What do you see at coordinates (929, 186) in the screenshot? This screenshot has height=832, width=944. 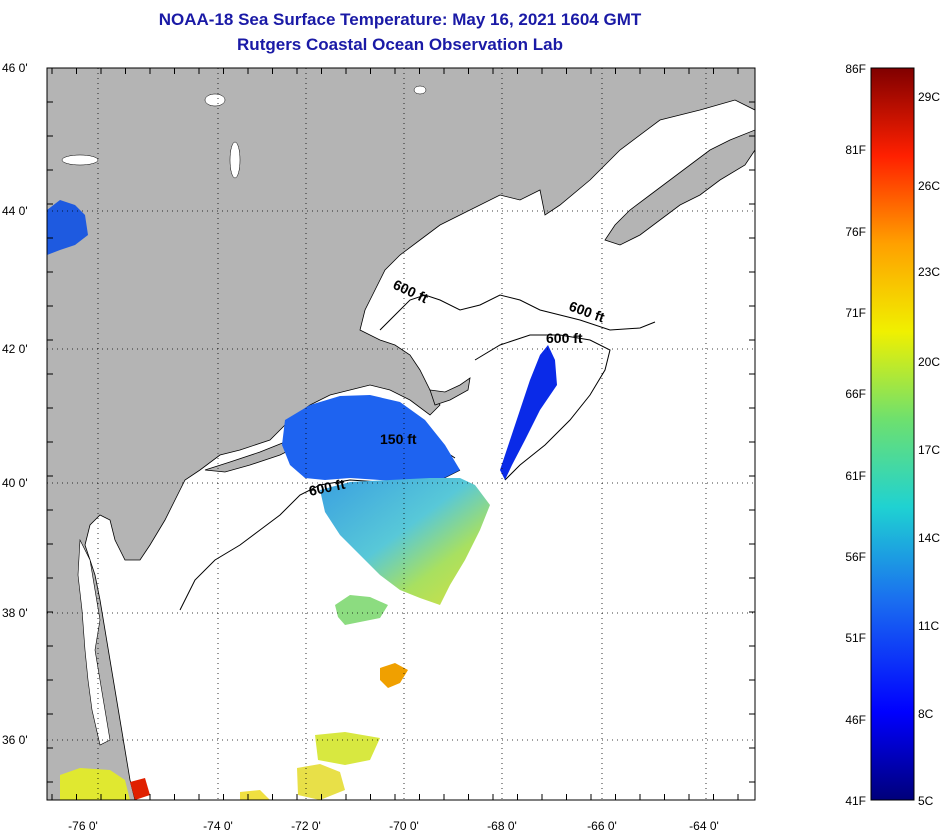 I see `colorbar-c-label: 26C` at bounding box center [929, 186].